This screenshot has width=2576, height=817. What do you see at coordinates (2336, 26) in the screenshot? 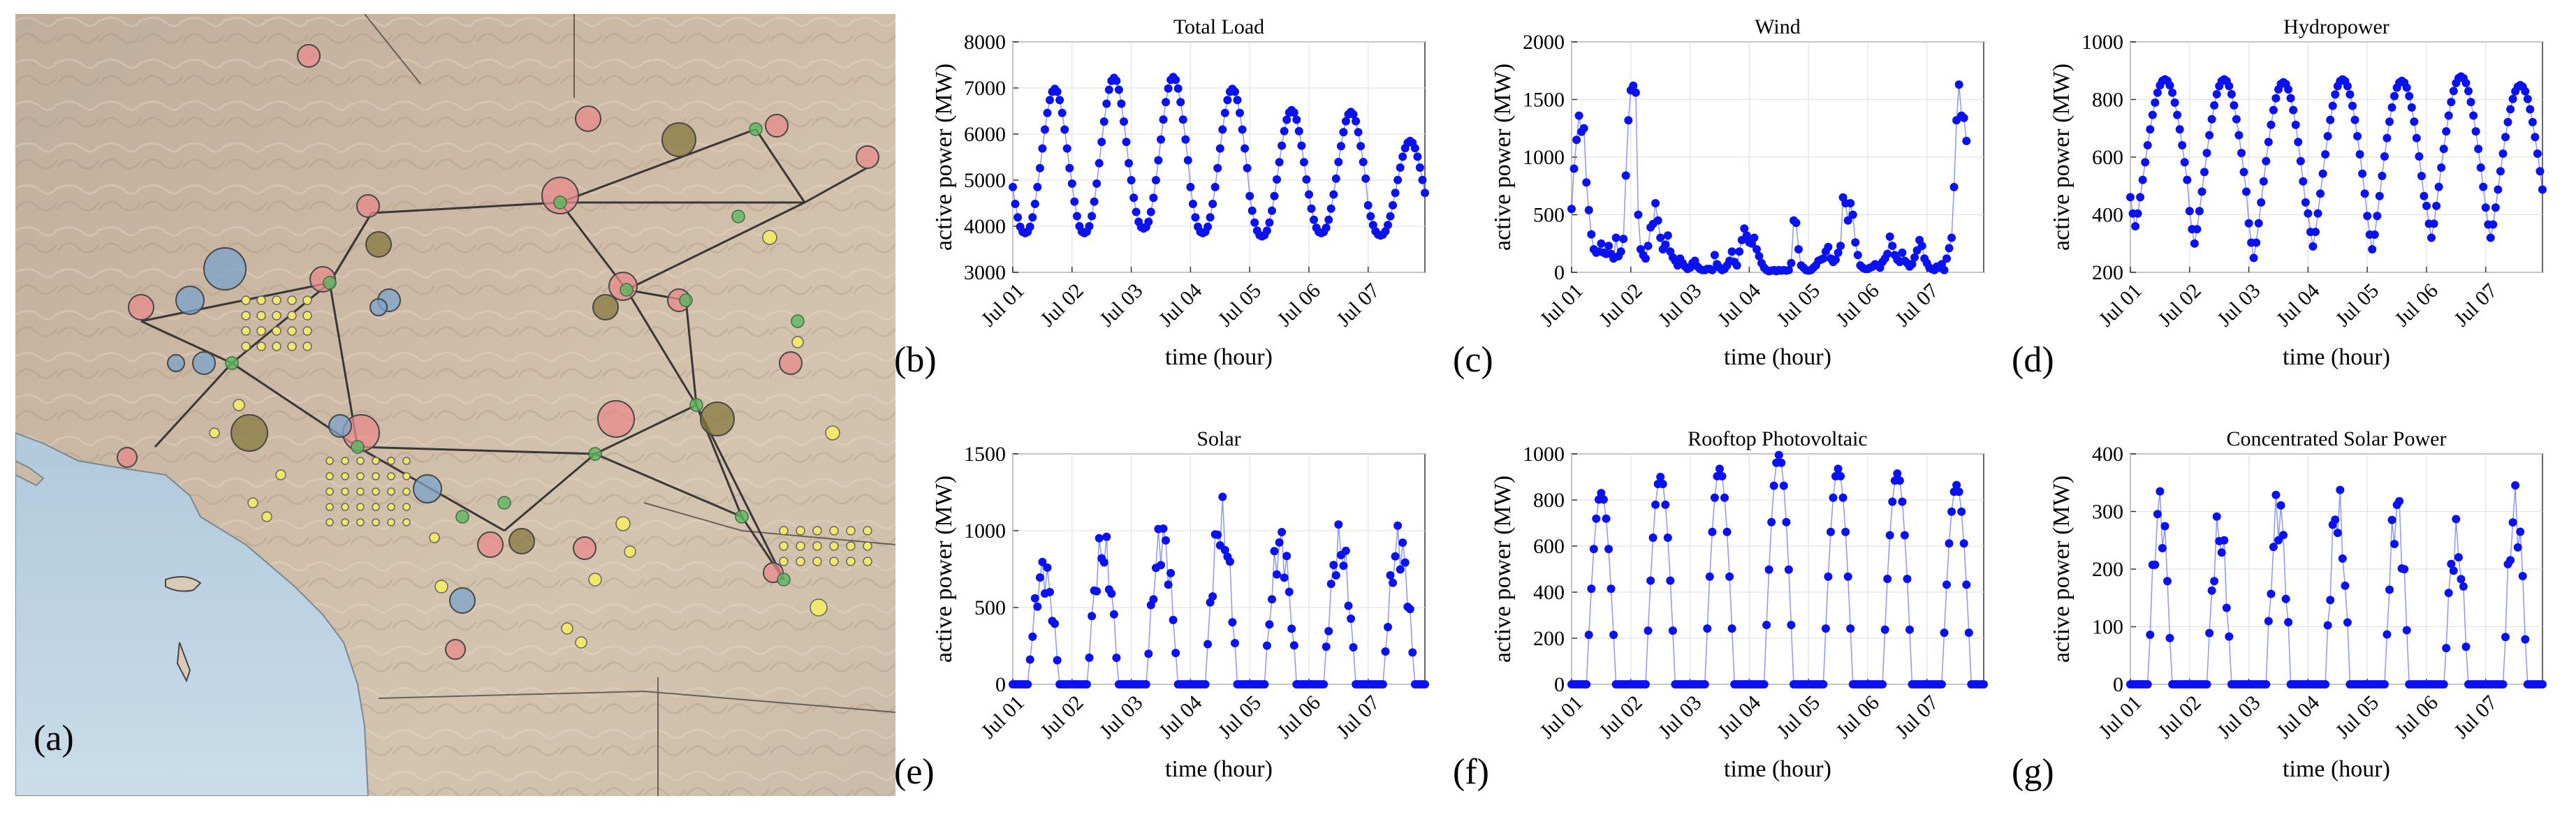
I see `chart-title: Hydropower` at bounding box center [2336, 26].